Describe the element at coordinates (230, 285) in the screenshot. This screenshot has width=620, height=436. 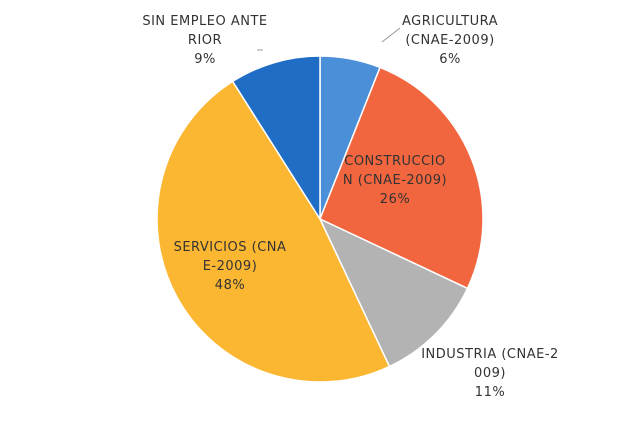
I see `value-label: 48%` at that location.